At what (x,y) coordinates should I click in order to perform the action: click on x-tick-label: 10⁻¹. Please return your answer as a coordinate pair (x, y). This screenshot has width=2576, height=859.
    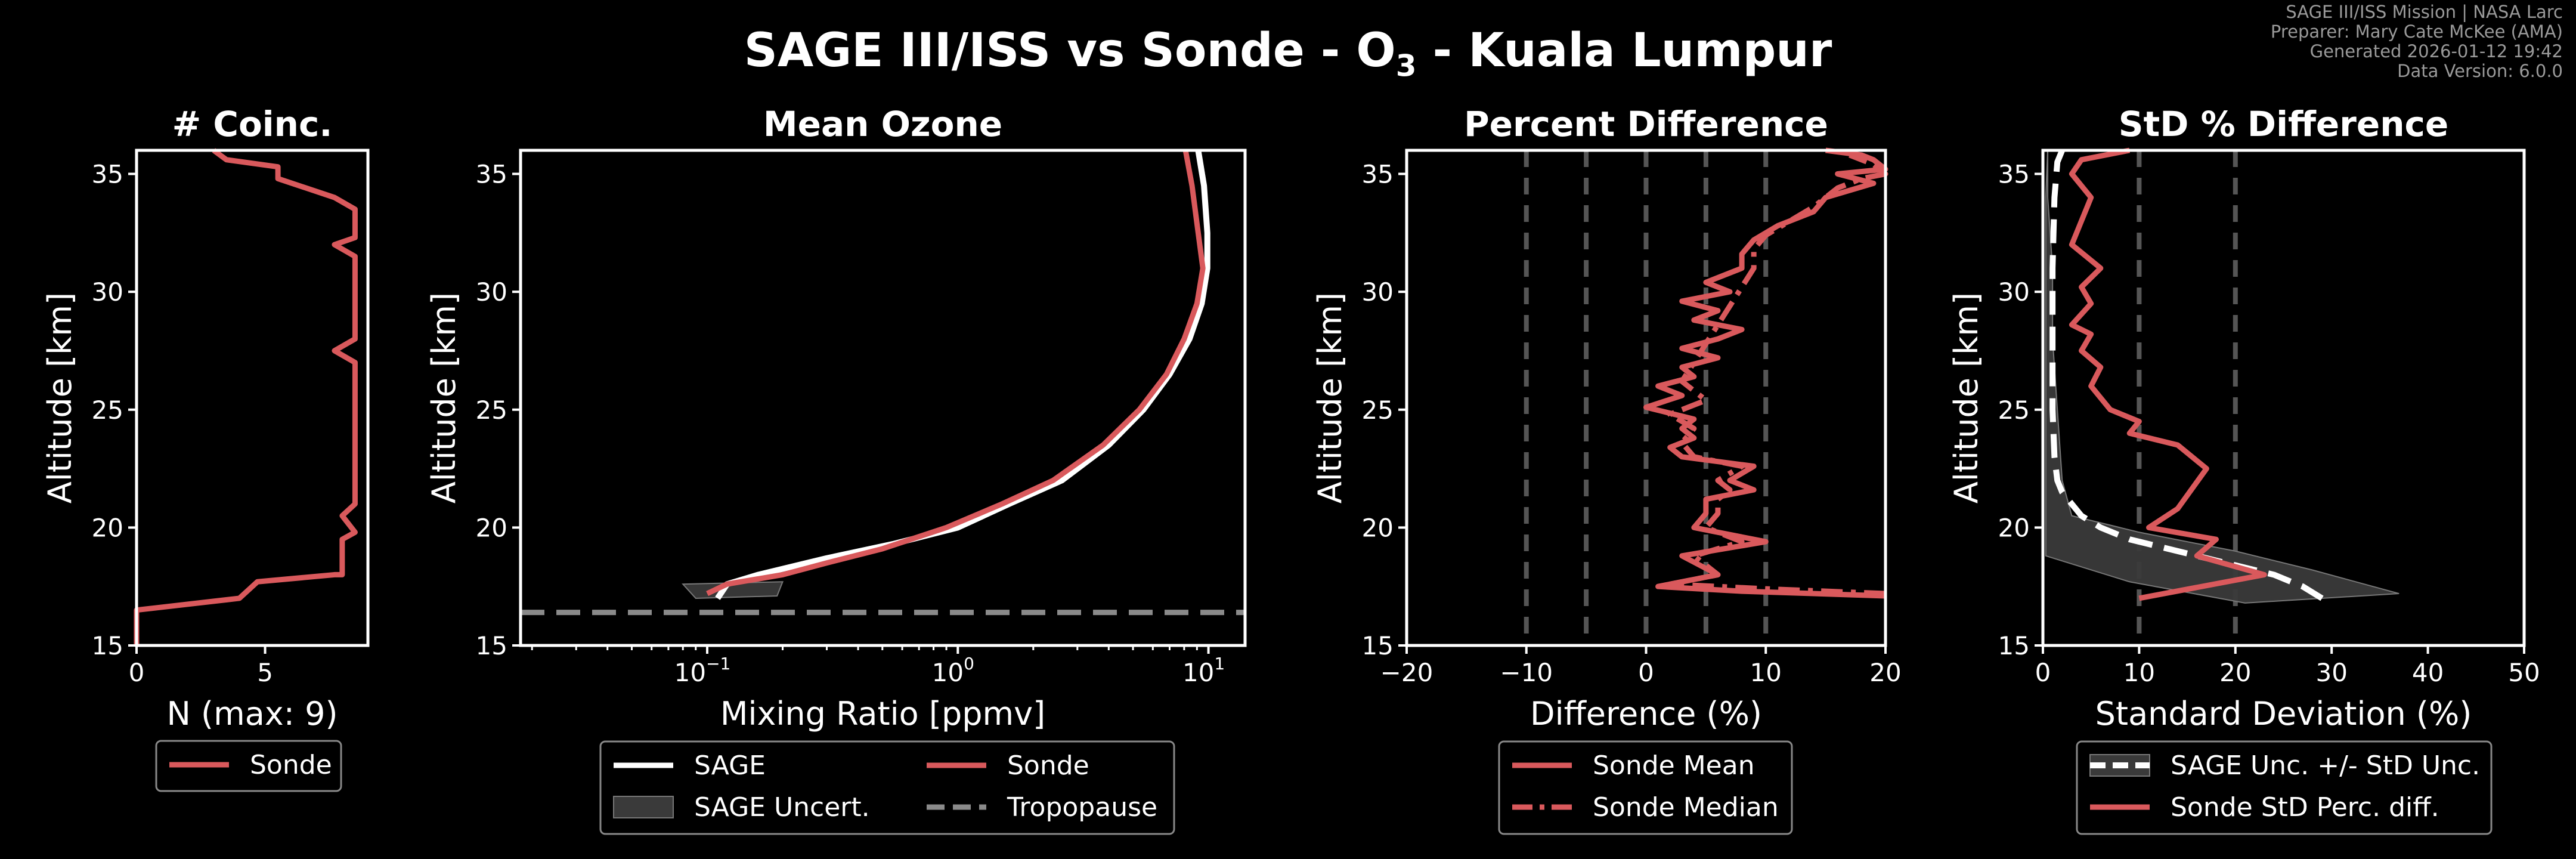
    Looking at the image, I should click on (702, 670).